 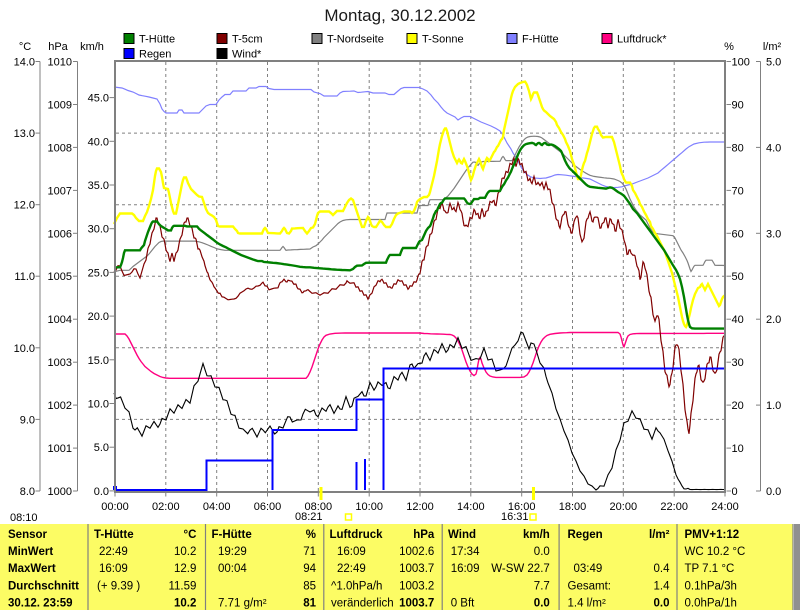 I want to click on svg-text: 71, so click(x=309, y=552).